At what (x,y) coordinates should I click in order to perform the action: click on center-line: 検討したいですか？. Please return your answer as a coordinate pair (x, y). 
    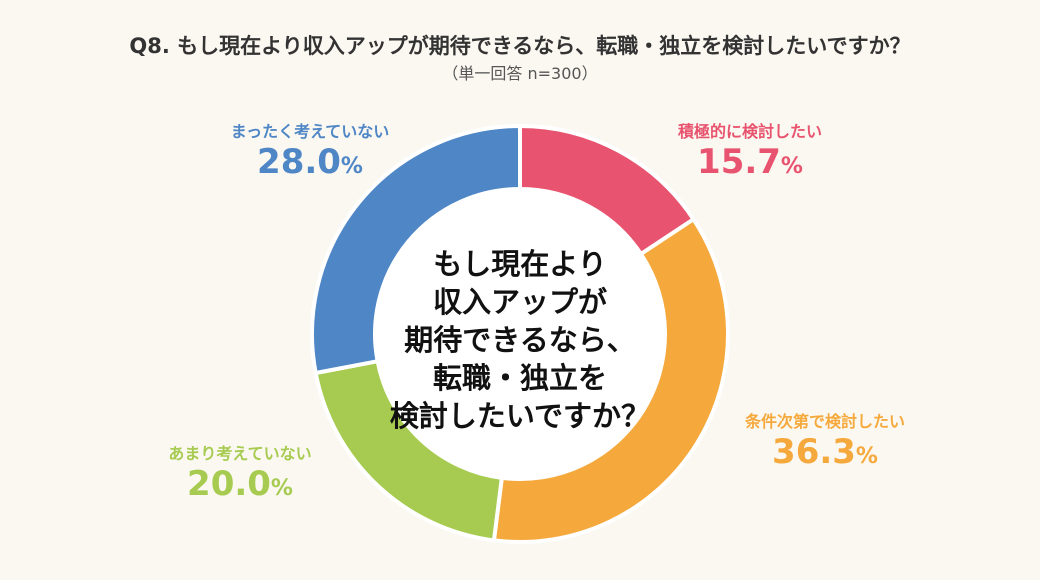
    Looking at the image, I should click on (520, 416).